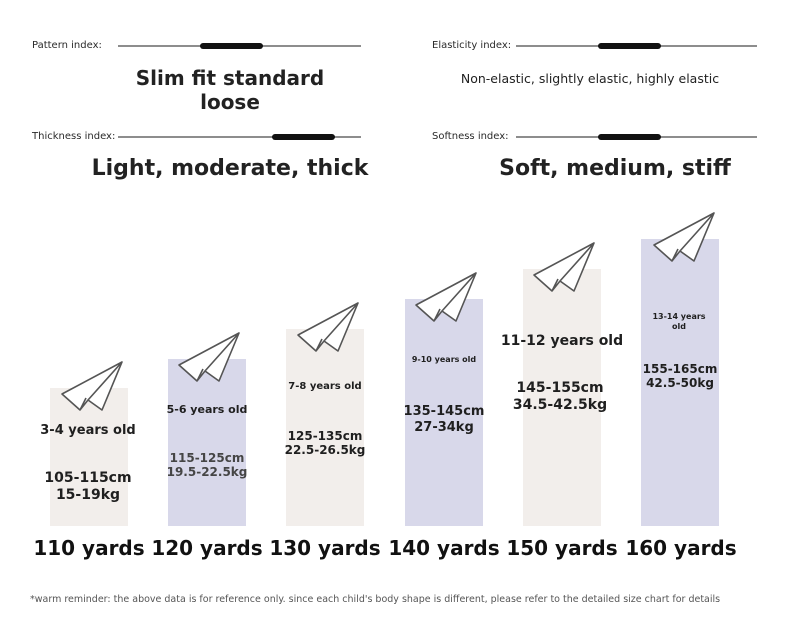  I want to click on thickness-index-value: Light, moderate, thick, so click(230, 168).